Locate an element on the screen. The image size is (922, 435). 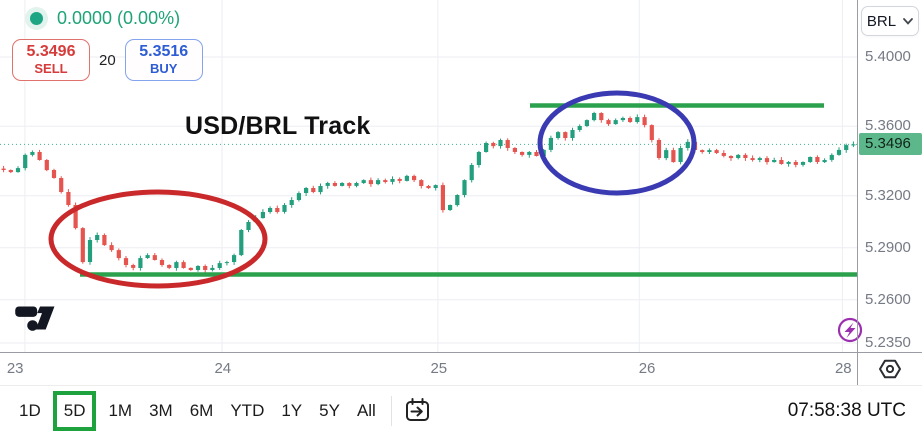
sell-label: SELL is located at coordinates (51, 68).